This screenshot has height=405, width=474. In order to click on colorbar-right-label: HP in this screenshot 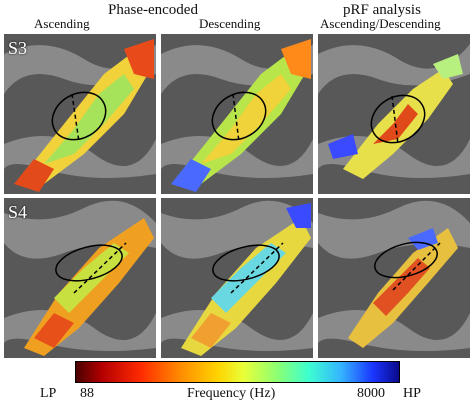, I will do `click(412, 393)`.